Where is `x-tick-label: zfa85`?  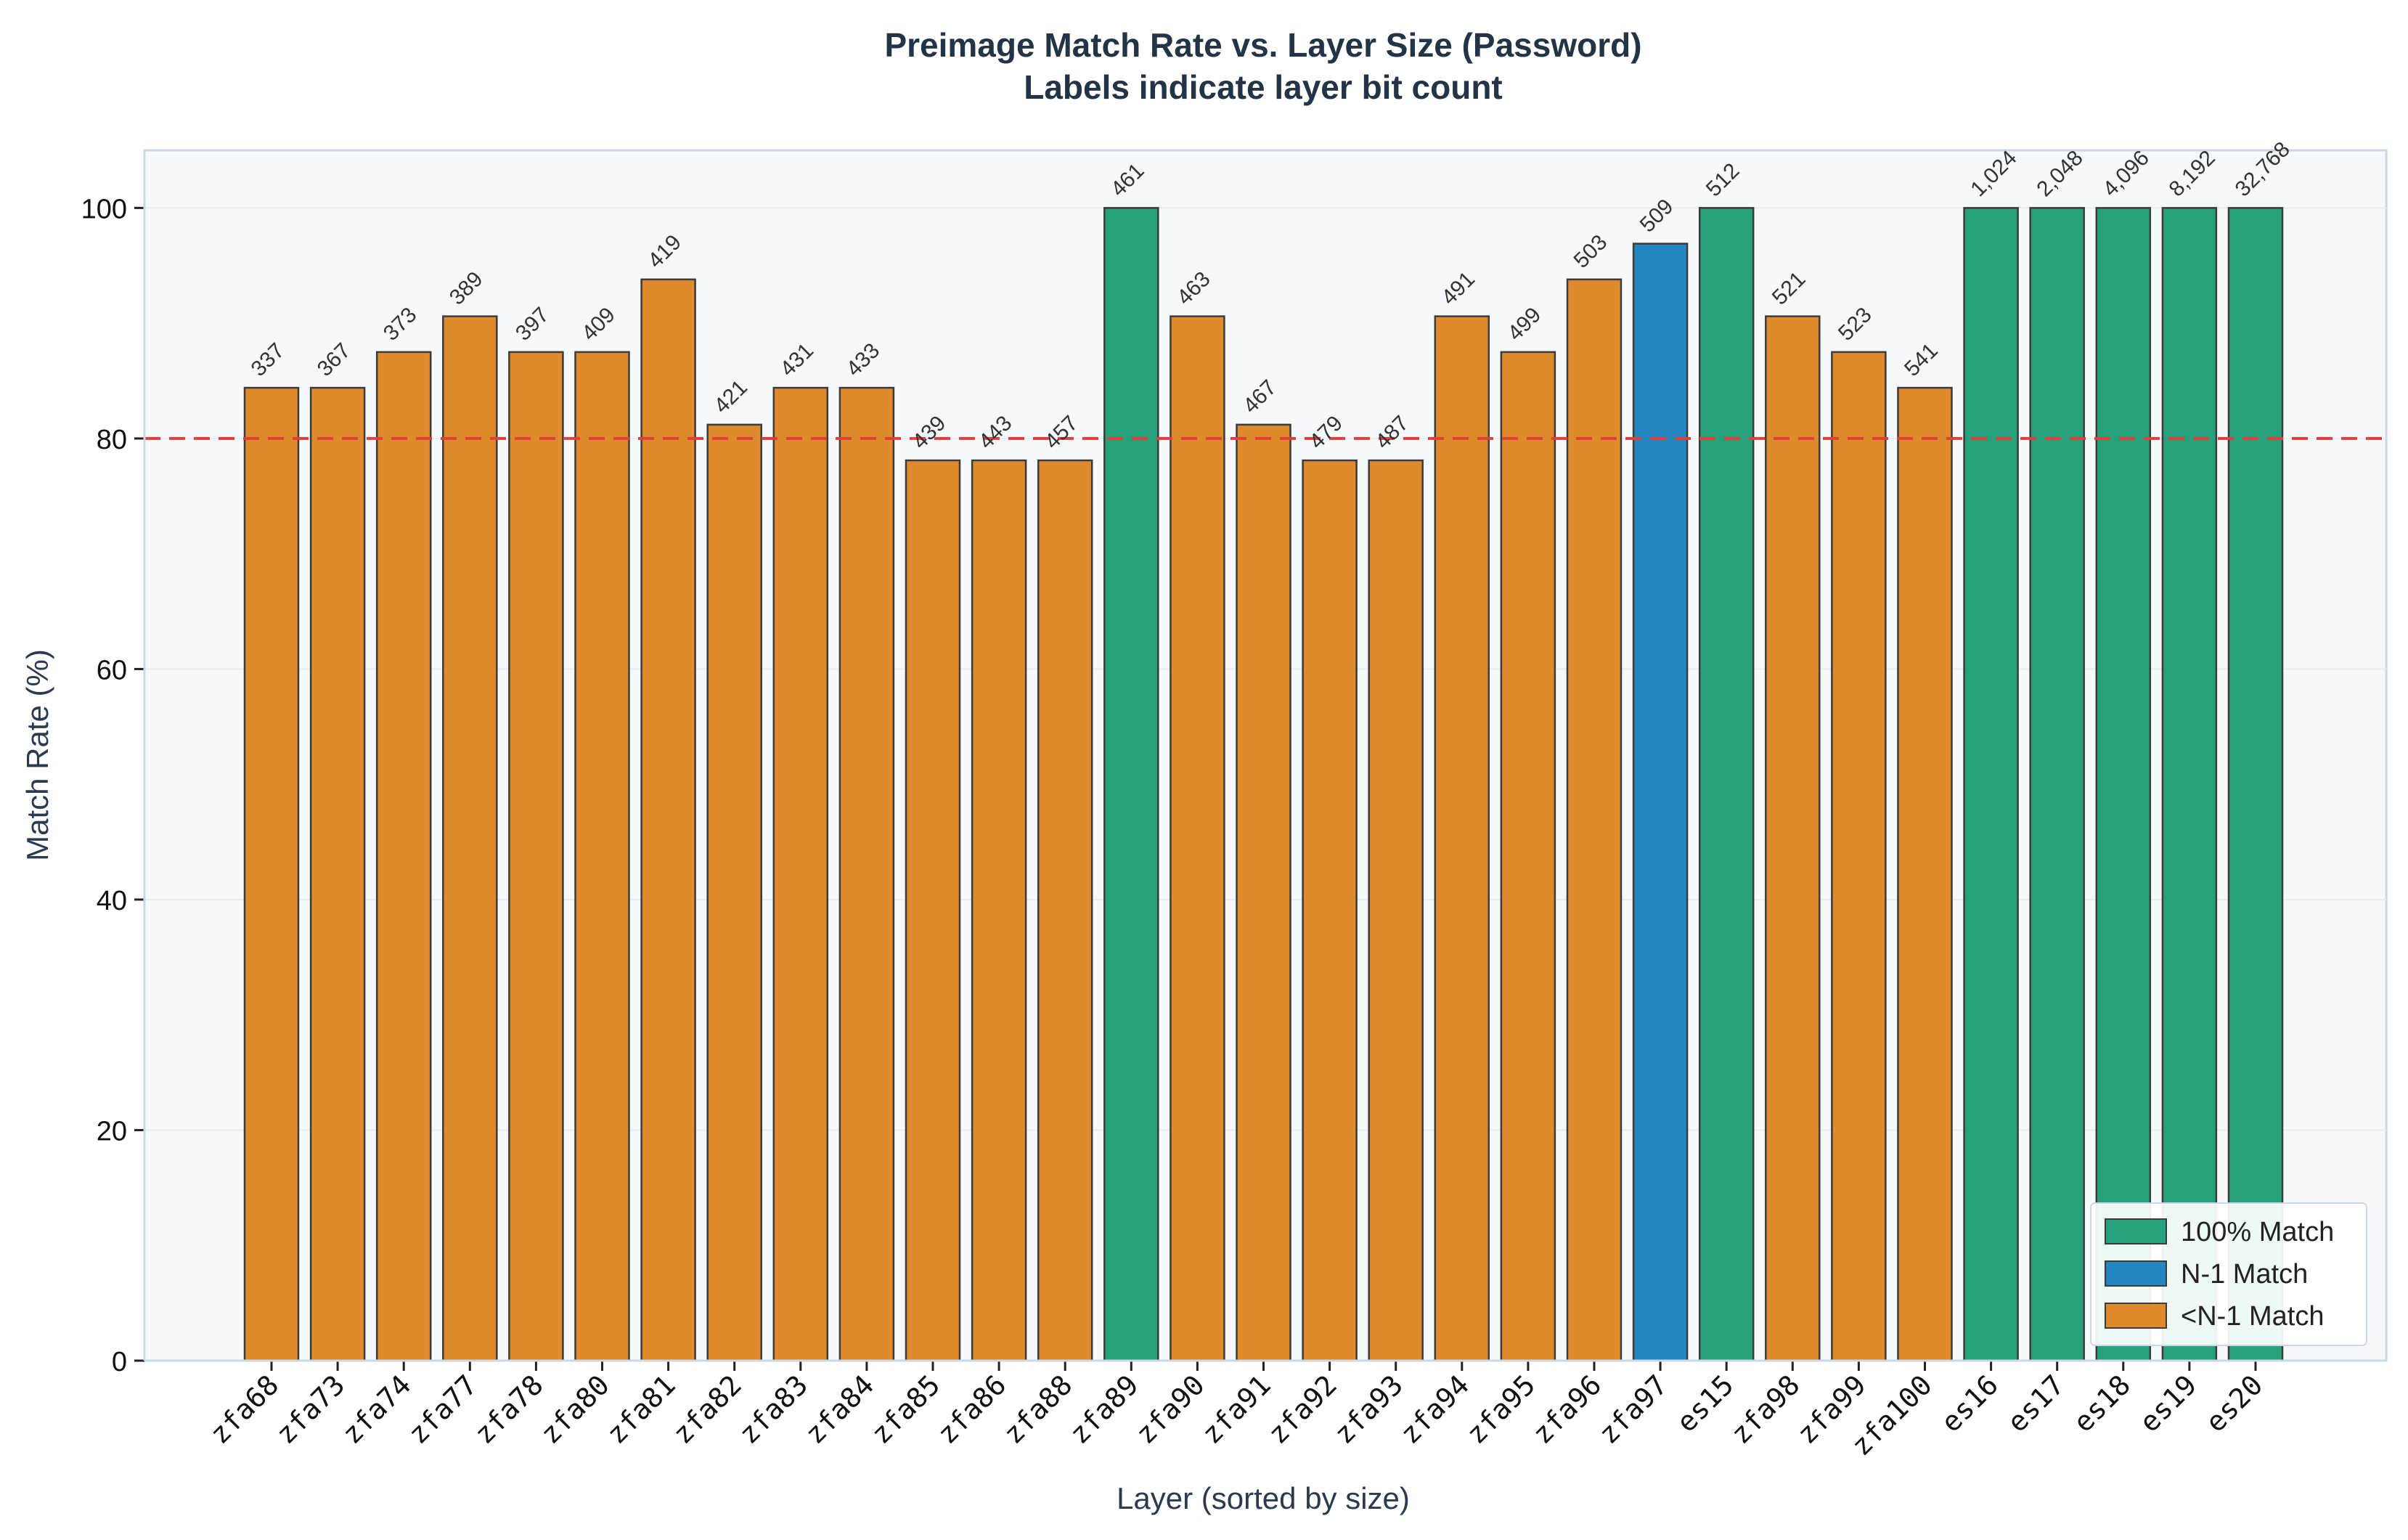
x-tick-label: zfa85 is located at coordinates (905, 1409).